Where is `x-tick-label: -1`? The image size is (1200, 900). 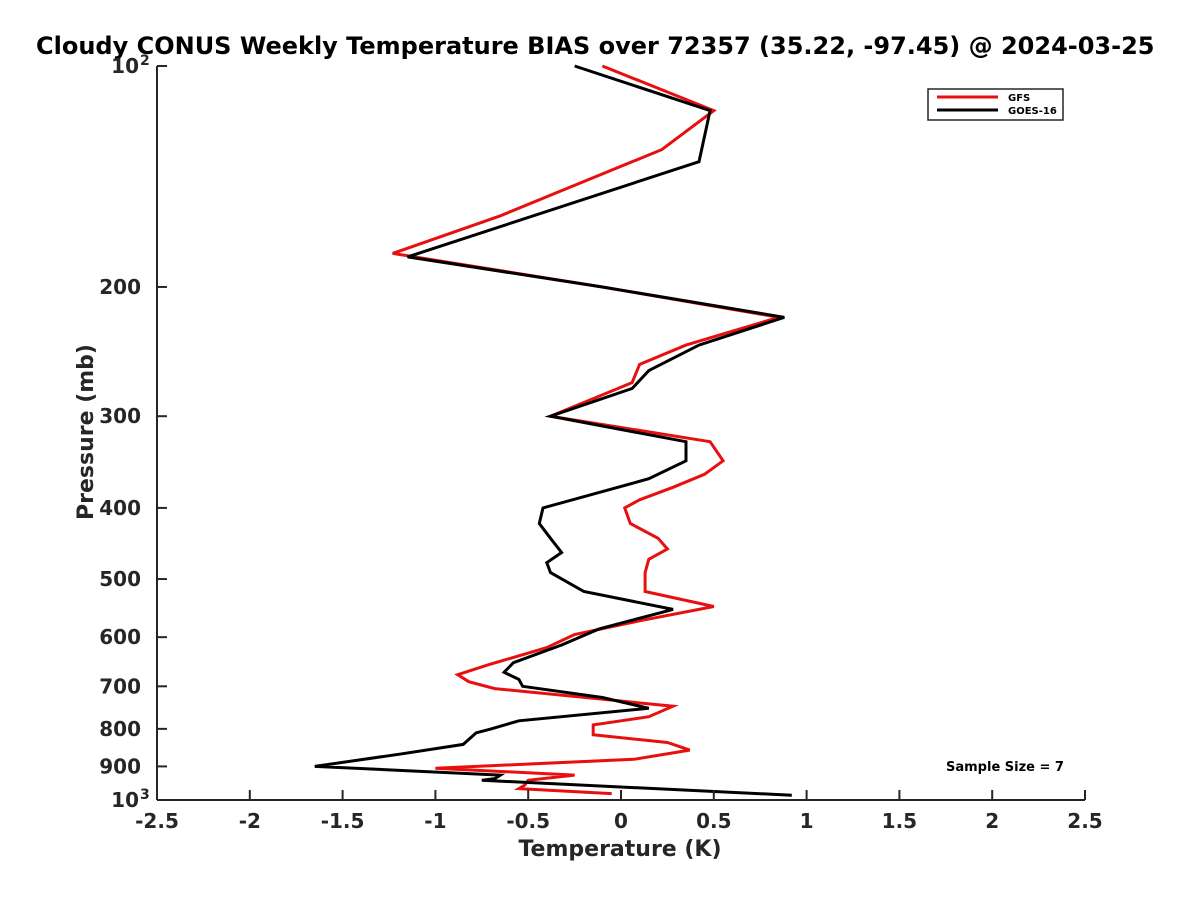 x-tick-label: -1 is located at coordinates (435, 821).